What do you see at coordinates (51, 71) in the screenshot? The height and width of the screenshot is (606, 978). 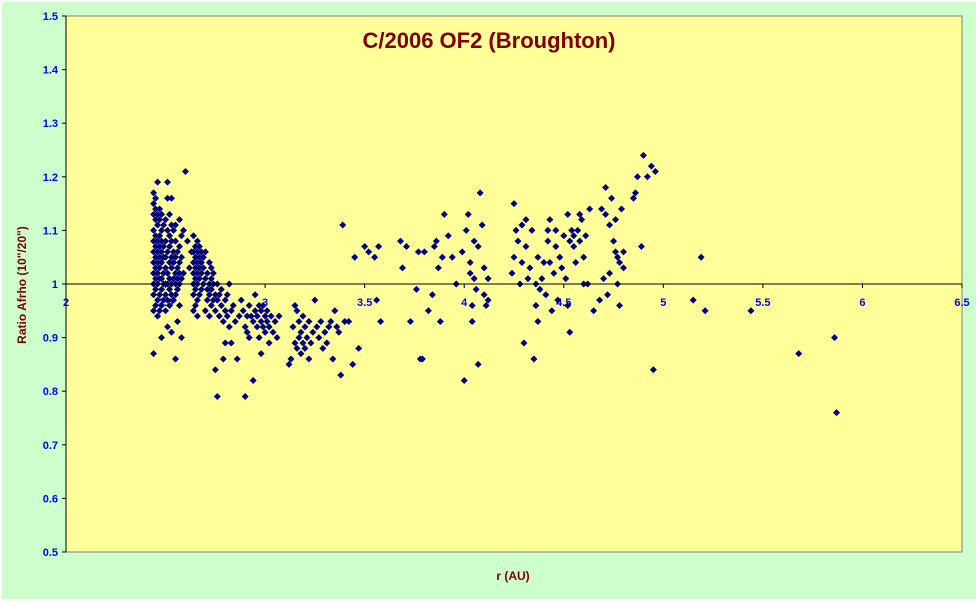 I see `y-tick-label: 1.4` at bounding box center [51, 71].